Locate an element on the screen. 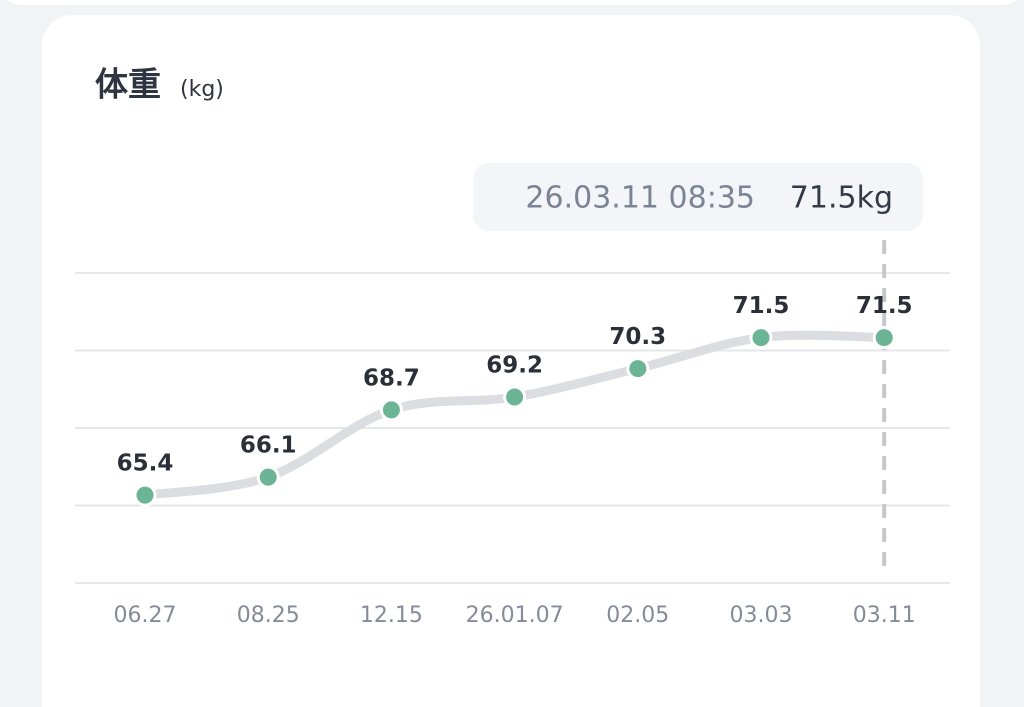 Image resolution: width=1024 pixels, height=707 pixels. x-tick-label: 26.01.07 is located at coordinates (515, 615).